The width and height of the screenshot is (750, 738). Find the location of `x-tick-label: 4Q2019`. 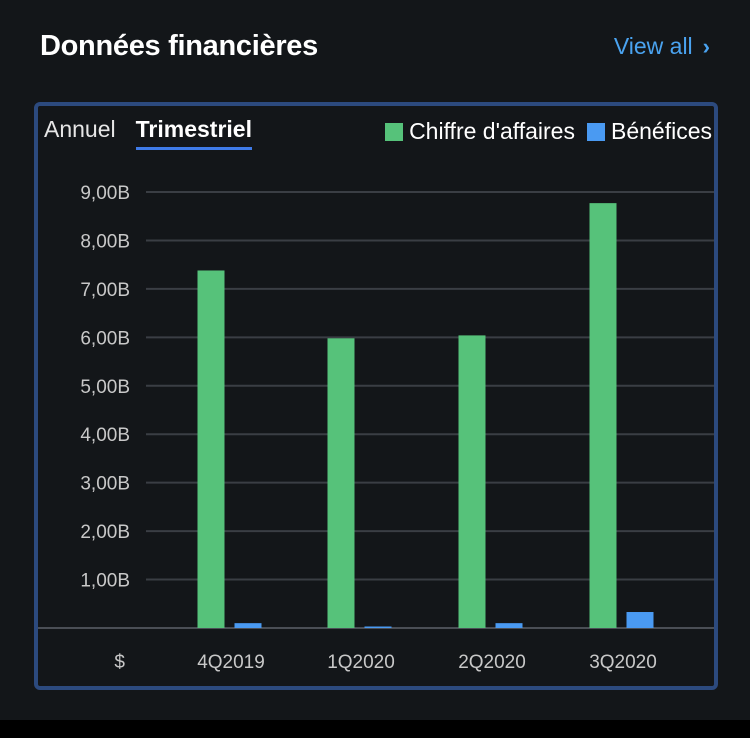

x-tick-label: 4Q2019 is located at coordinates (231, 662).